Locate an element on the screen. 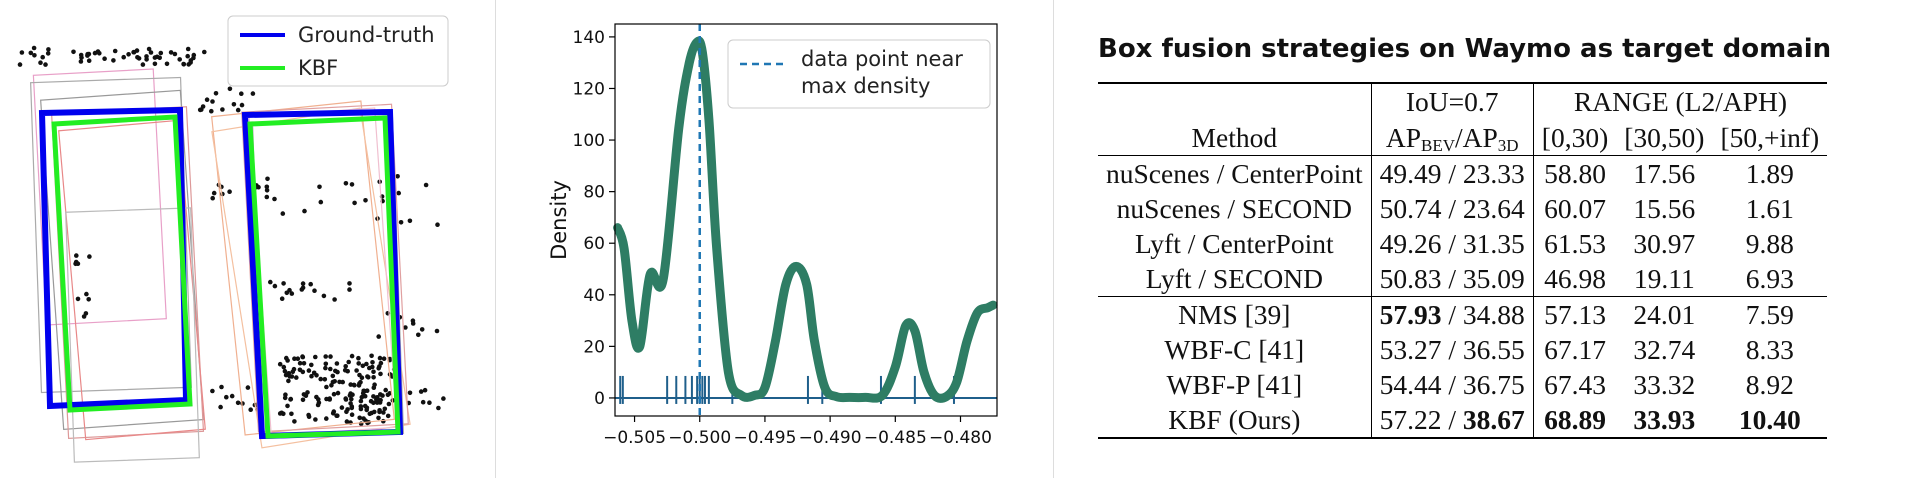 Image resolution: width=1916 pixels, height=482 pixels. ap-cell: 57.22 / 38.67 is located at coordinates (1452, 420).